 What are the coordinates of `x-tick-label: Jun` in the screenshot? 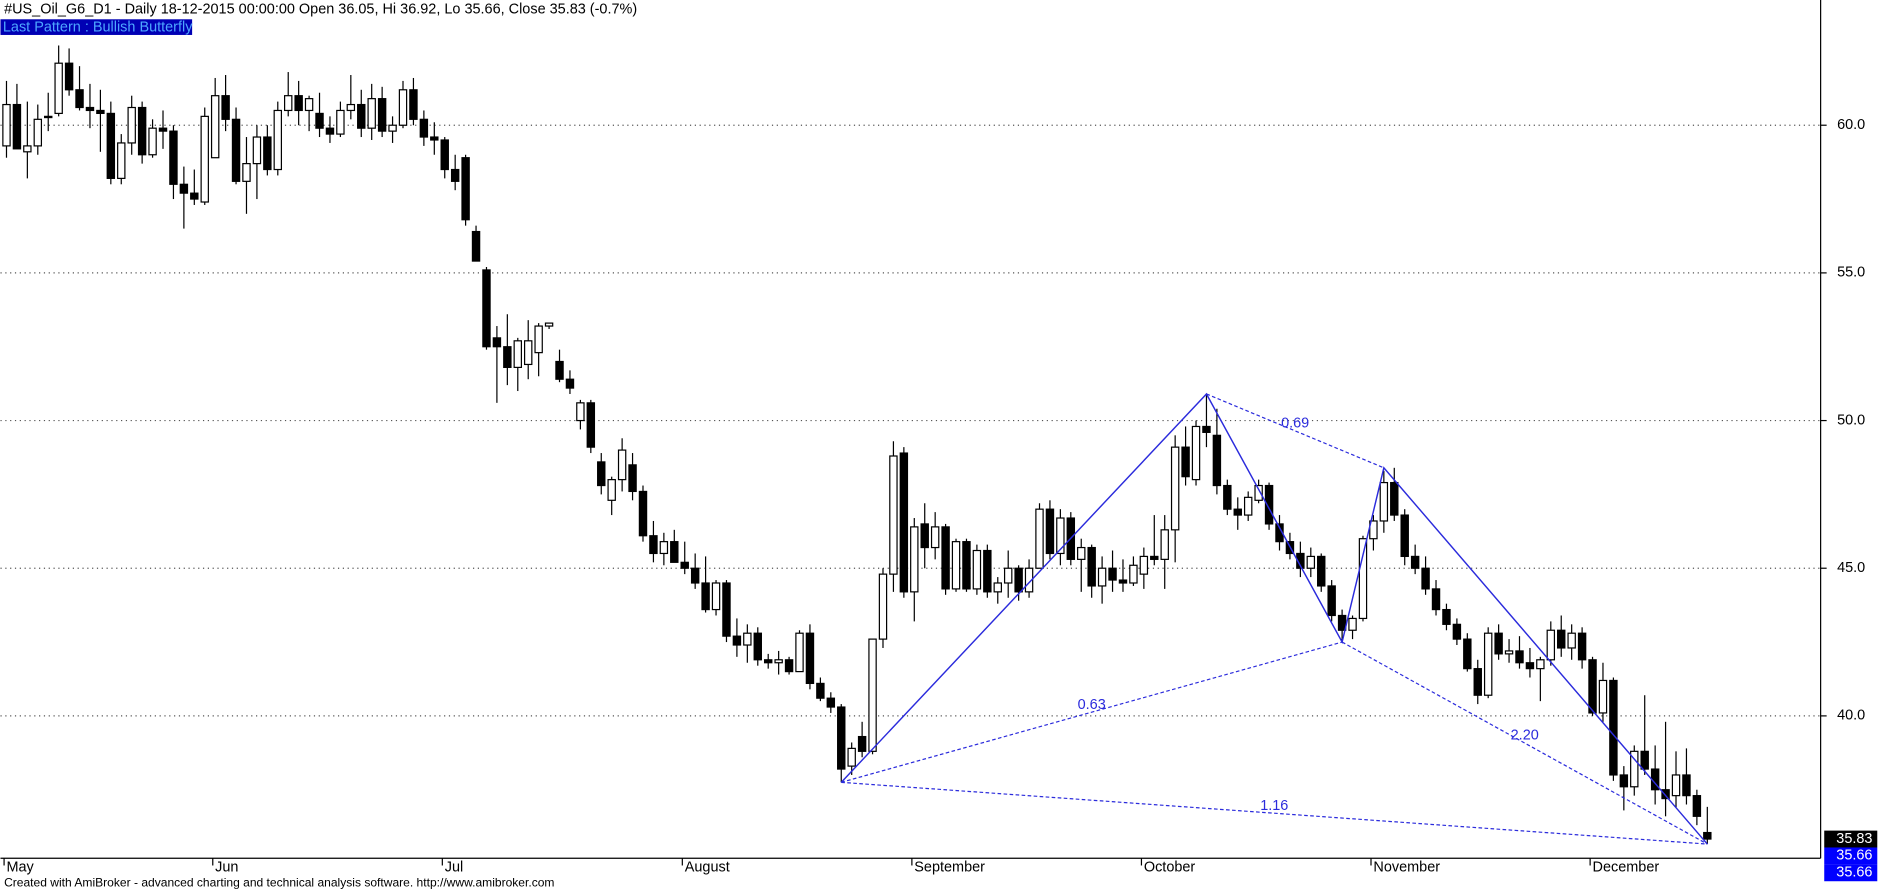 It's located at (226, 868).